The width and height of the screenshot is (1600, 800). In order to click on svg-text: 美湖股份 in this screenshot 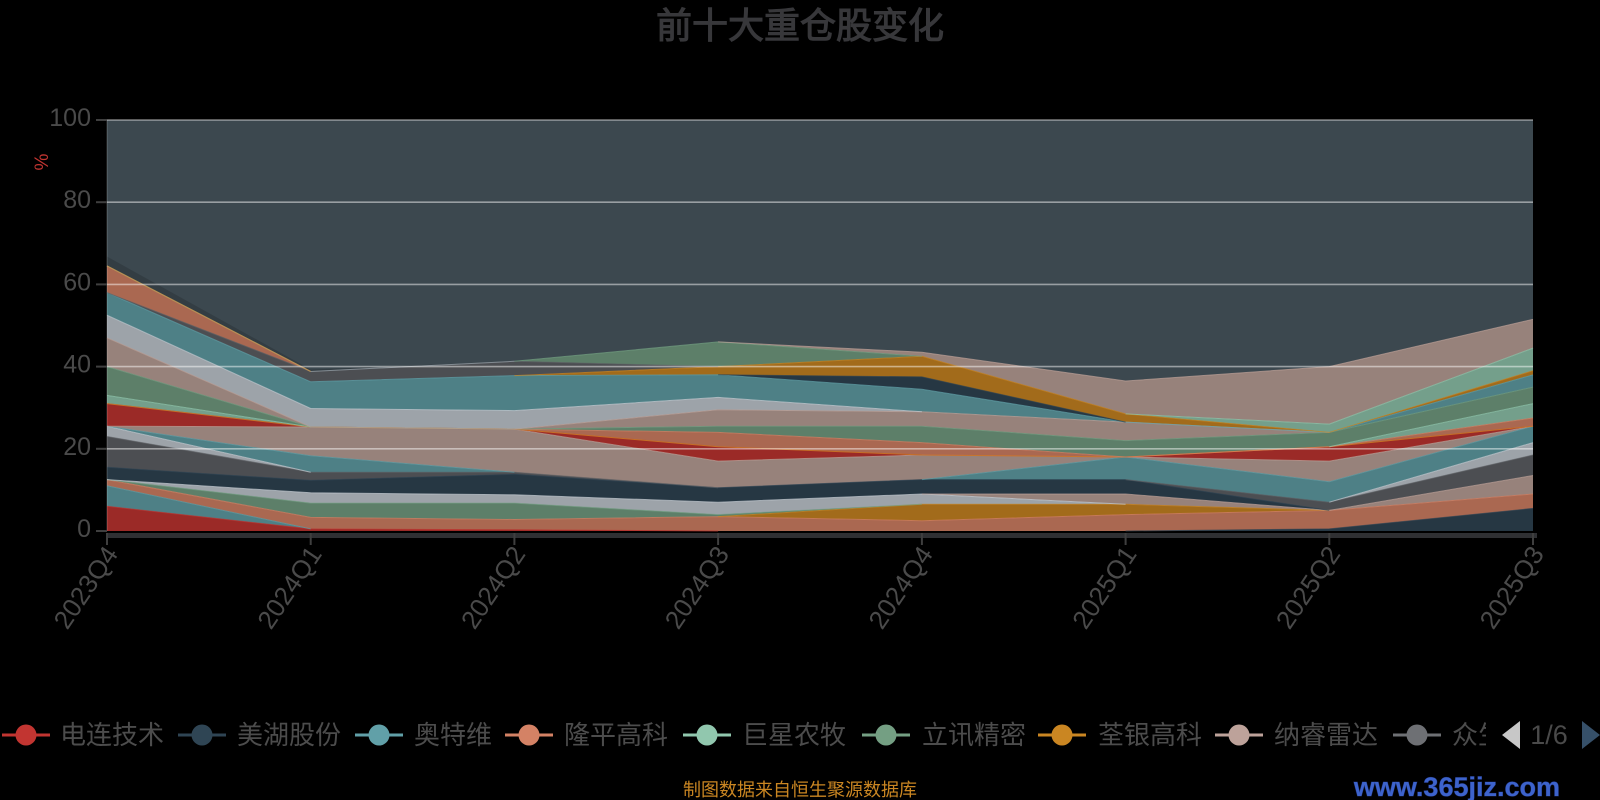, I will do `click(289, 735)`.